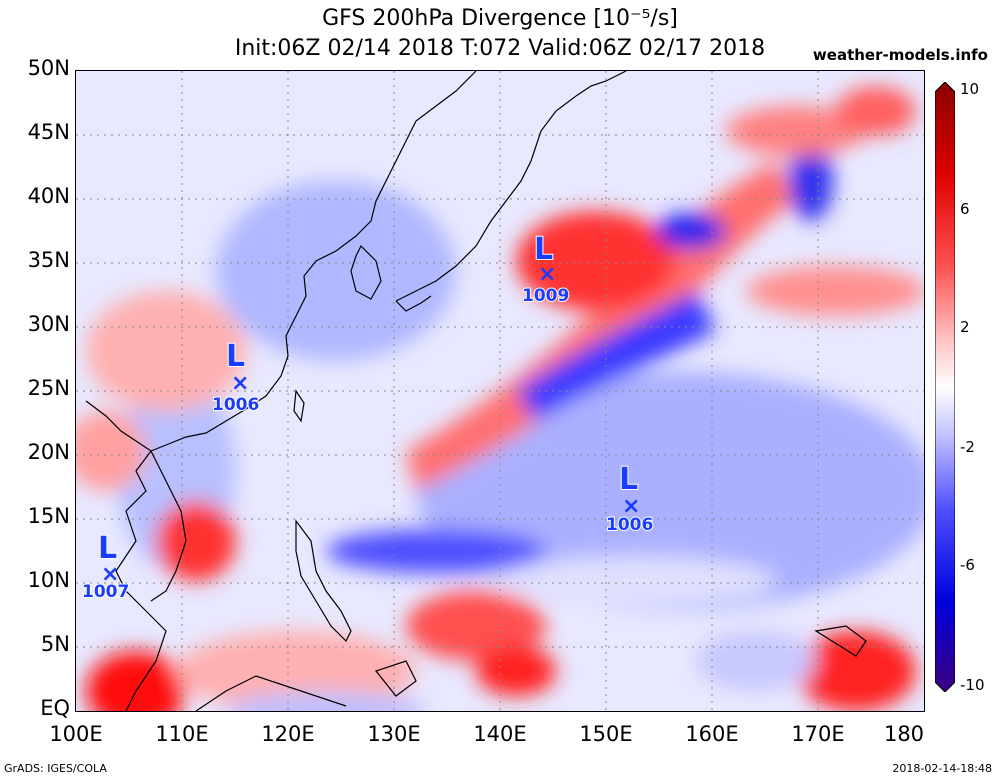  What do you see at coordinates (545, 296) in the screenshot?
I see `low-pressure-label: 1009` at bounding box center [545, 296].